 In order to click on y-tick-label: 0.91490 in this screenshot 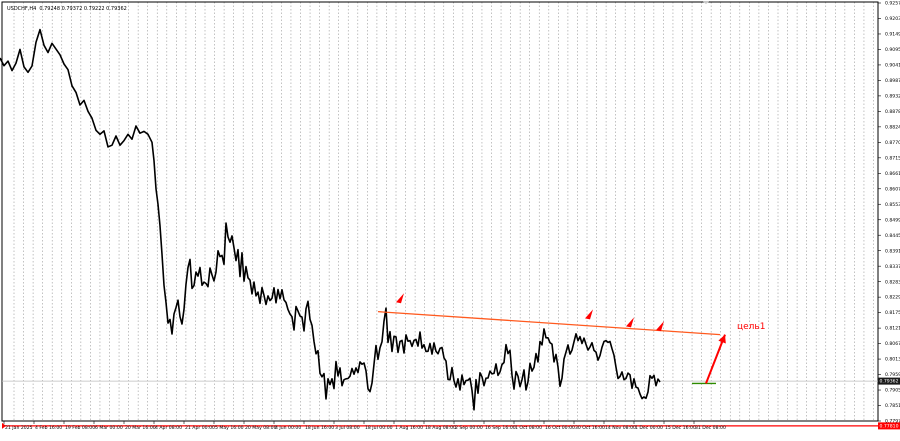, I will do `click(892, 35)`.